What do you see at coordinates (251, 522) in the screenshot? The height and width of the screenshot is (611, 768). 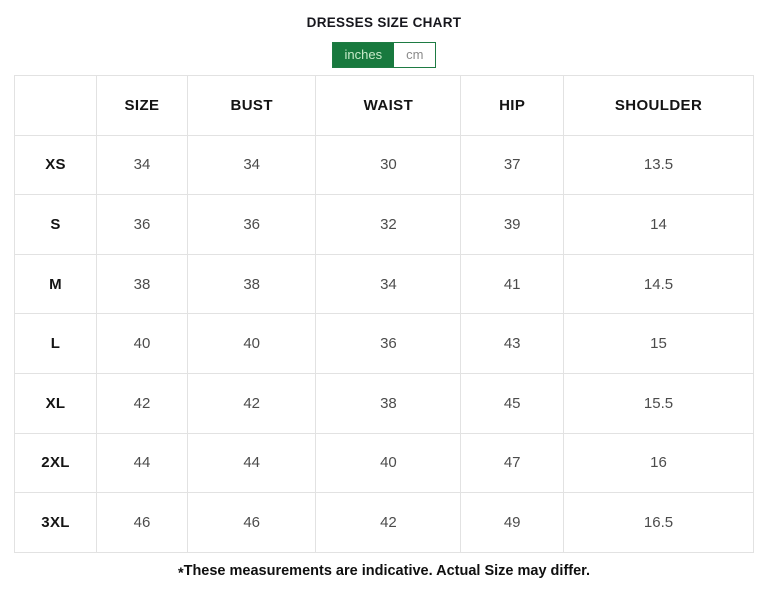 I see `bust-value-cell: 46` at bounding box center [251, 522].